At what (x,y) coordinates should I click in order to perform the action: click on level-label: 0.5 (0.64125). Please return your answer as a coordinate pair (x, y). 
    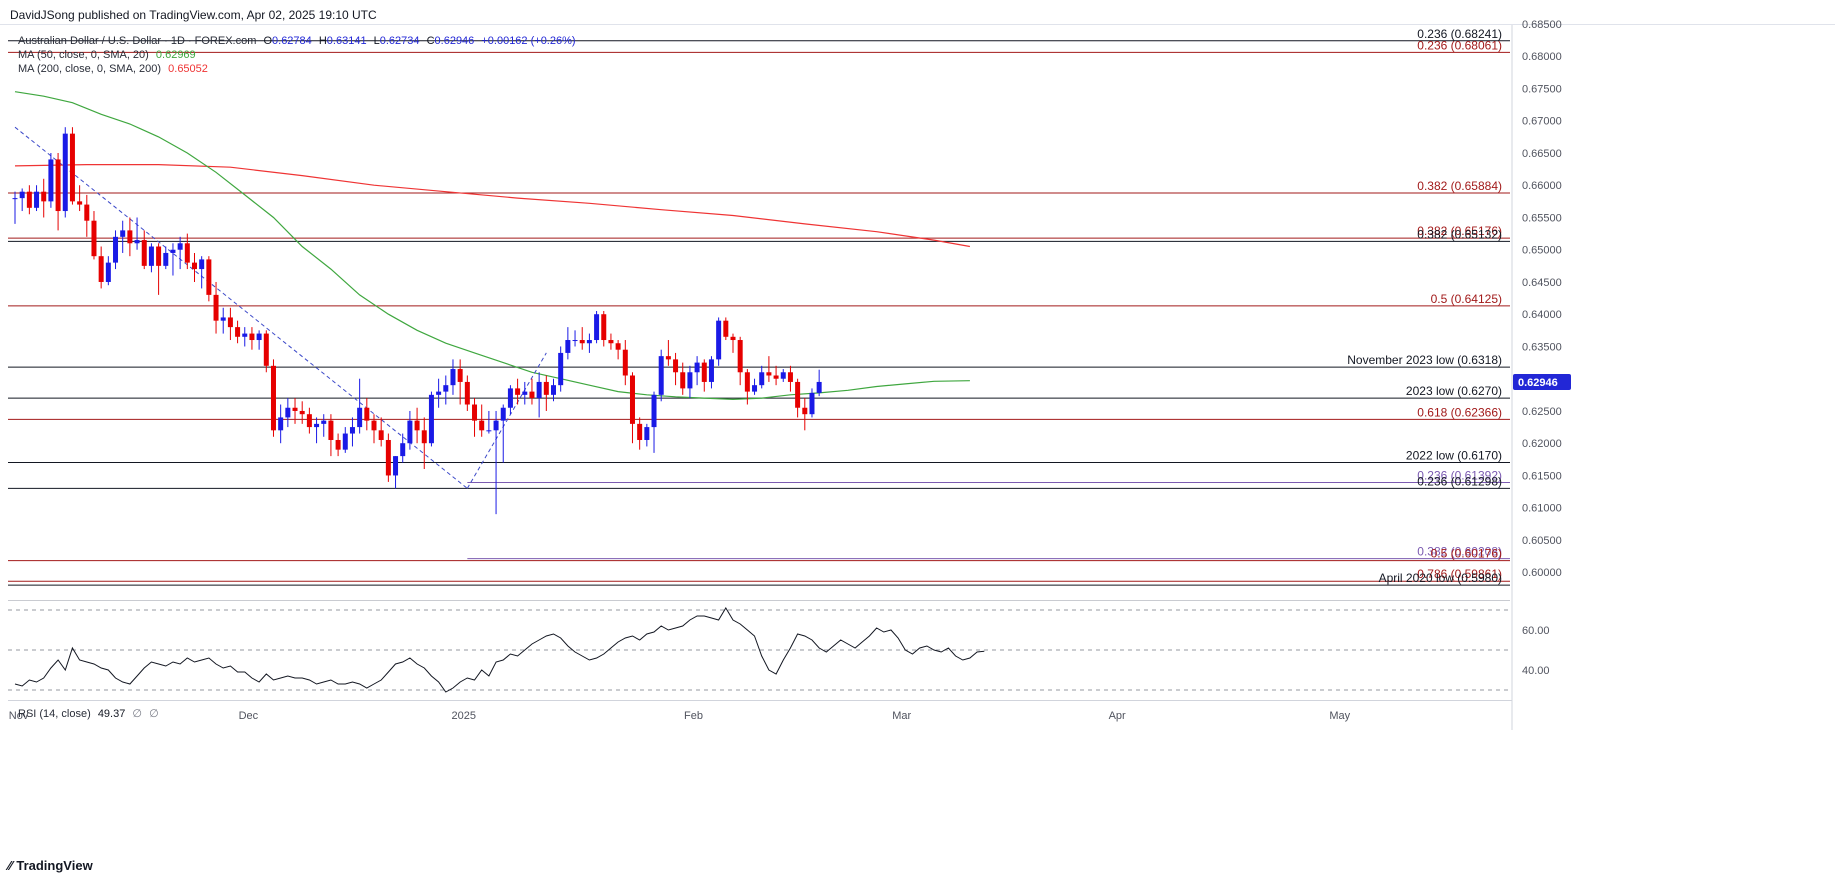
    Looking at the image, I should click on (1466, 299).